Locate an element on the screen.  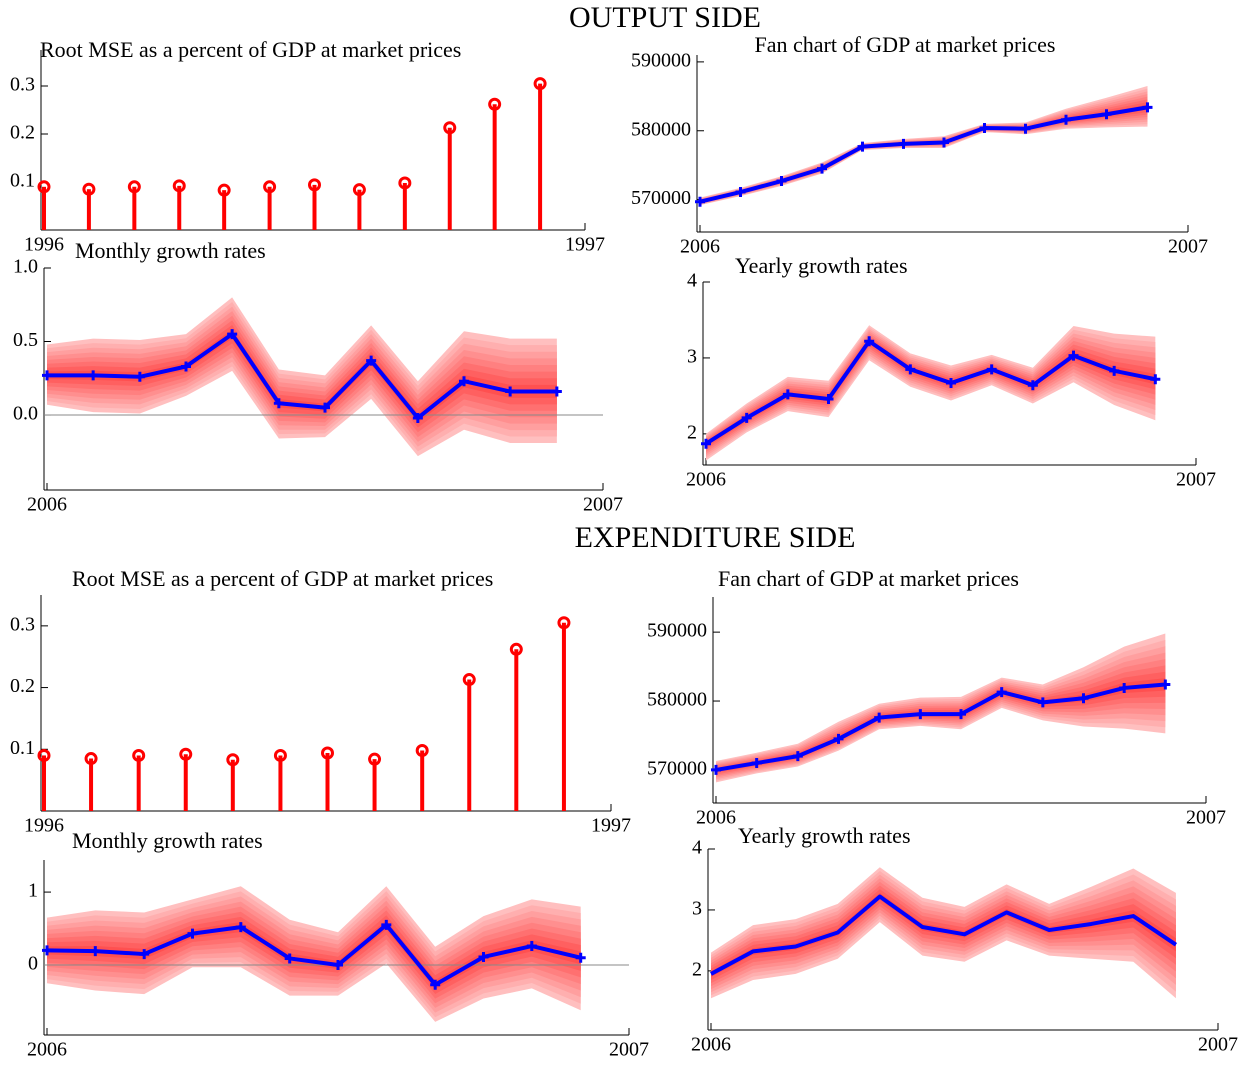
y-tick-label: 1 is located at coordinates (33, 891).